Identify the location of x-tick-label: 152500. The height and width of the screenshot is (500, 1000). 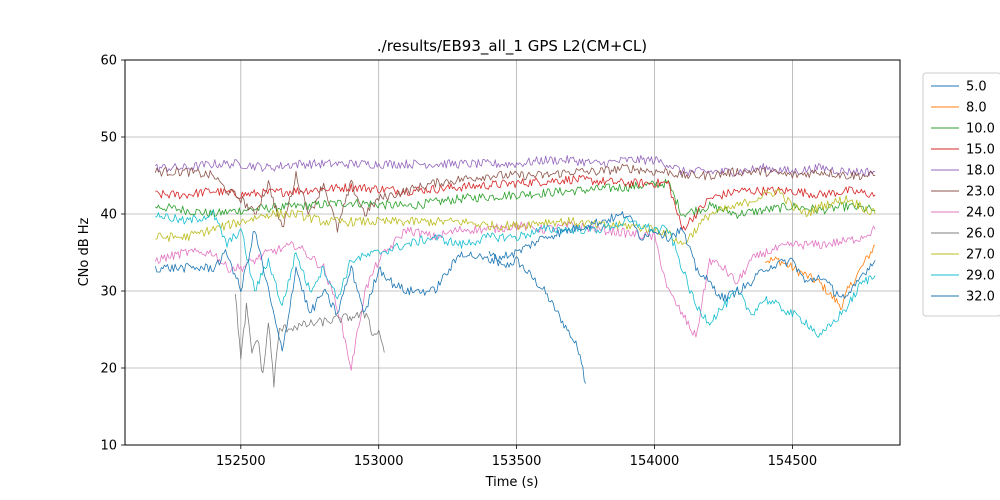
(241, 461).